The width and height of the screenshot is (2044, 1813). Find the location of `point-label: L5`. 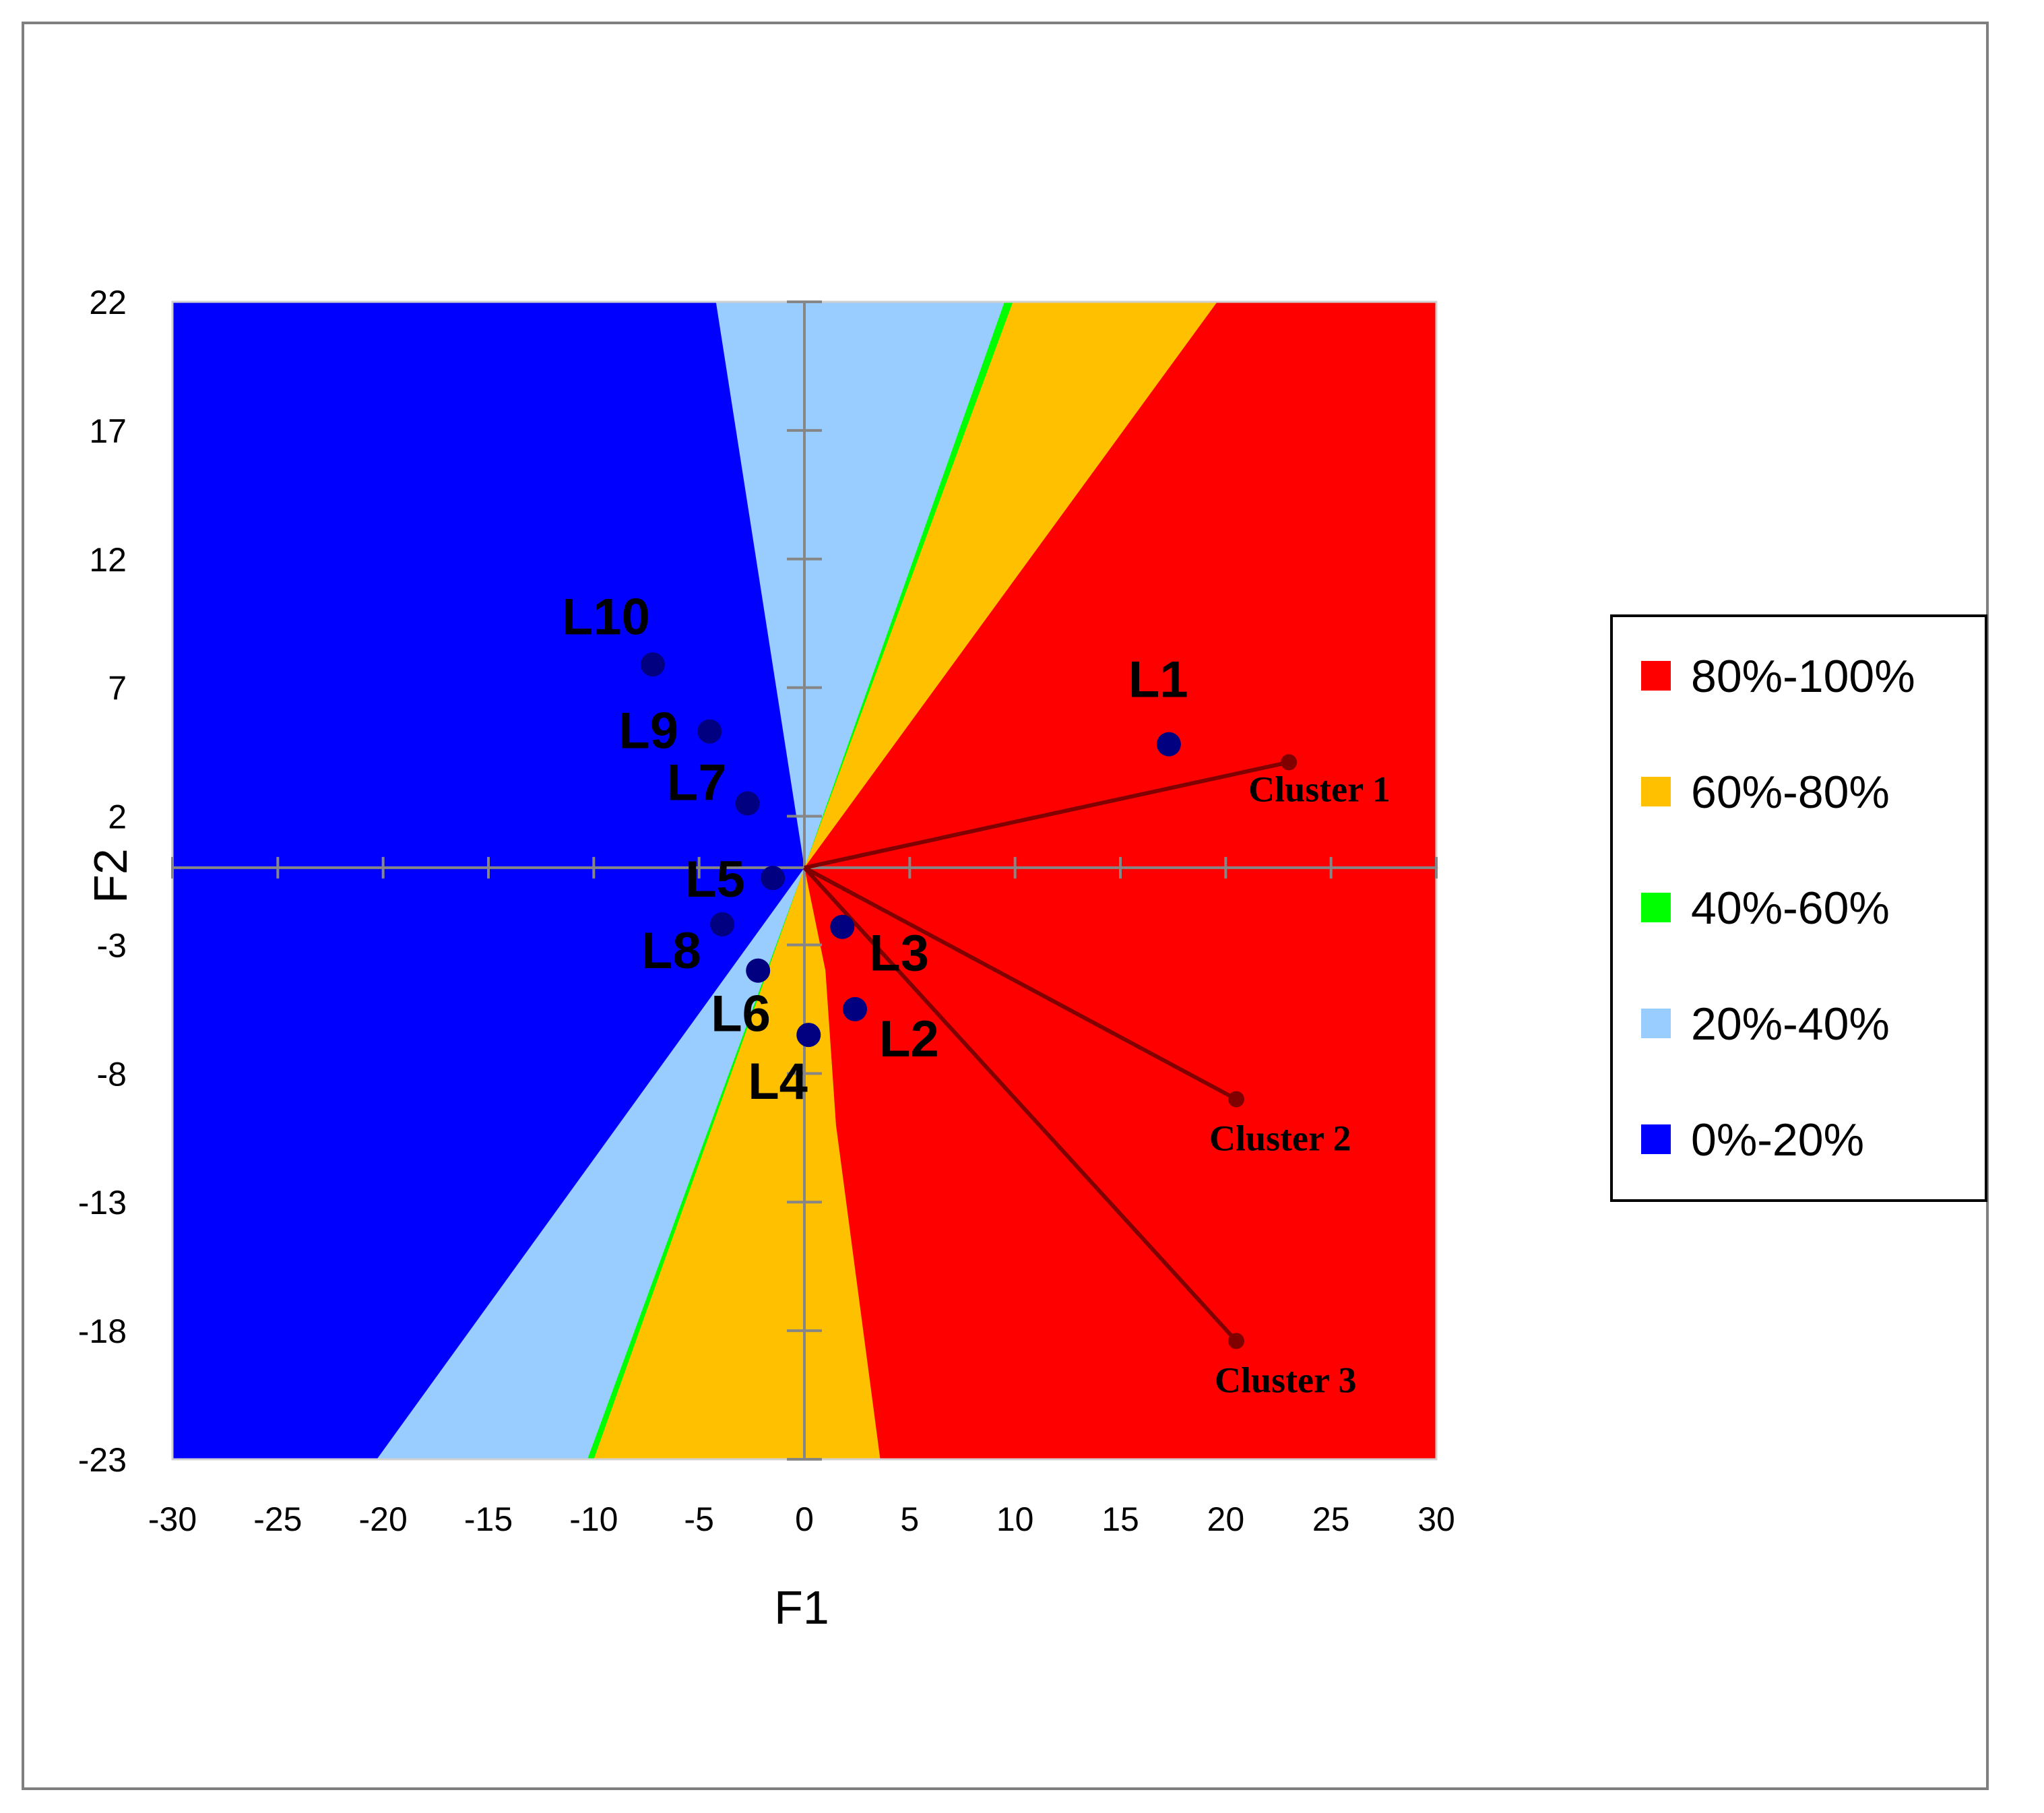

point-label: L5 is located at coordinates (715, 880).